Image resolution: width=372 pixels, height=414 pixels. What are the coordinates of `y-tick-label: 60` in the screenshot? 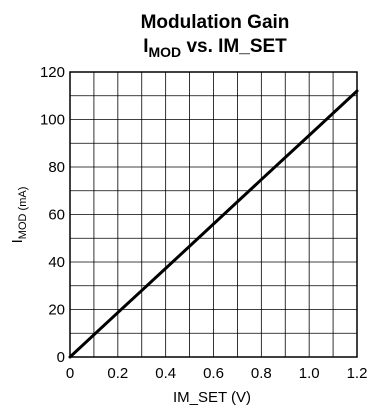 It's located at (56, 215).